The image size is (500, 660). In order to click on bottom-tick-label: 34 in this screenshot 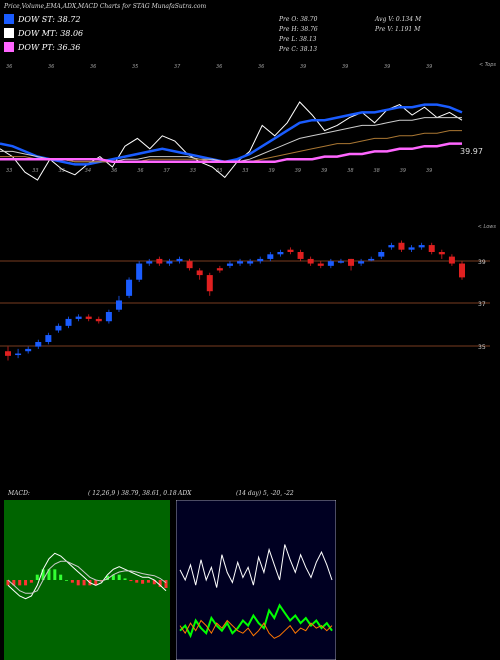, I will do `click(88, 171)`.